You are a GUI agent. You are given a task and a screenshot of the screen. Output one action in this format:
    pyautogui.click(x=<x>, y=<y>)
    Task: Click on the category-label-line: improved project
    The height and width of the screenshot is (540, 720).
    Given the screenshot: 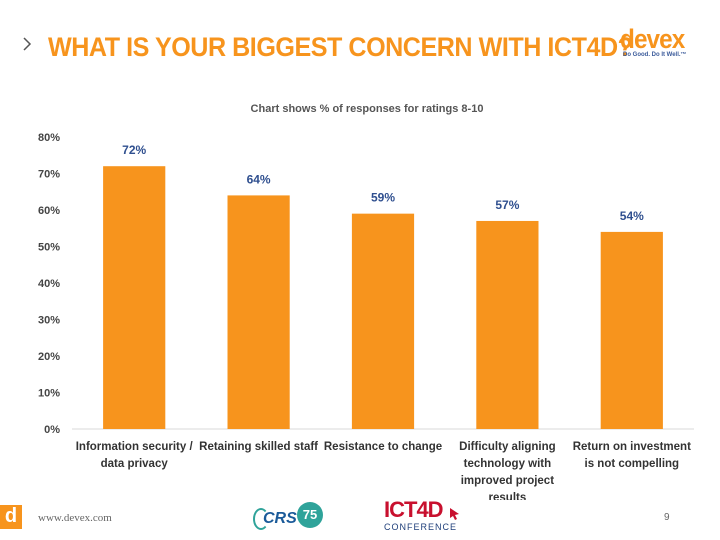 What is the action you would take?
    pyautogui.click(x=507, y=481)
    